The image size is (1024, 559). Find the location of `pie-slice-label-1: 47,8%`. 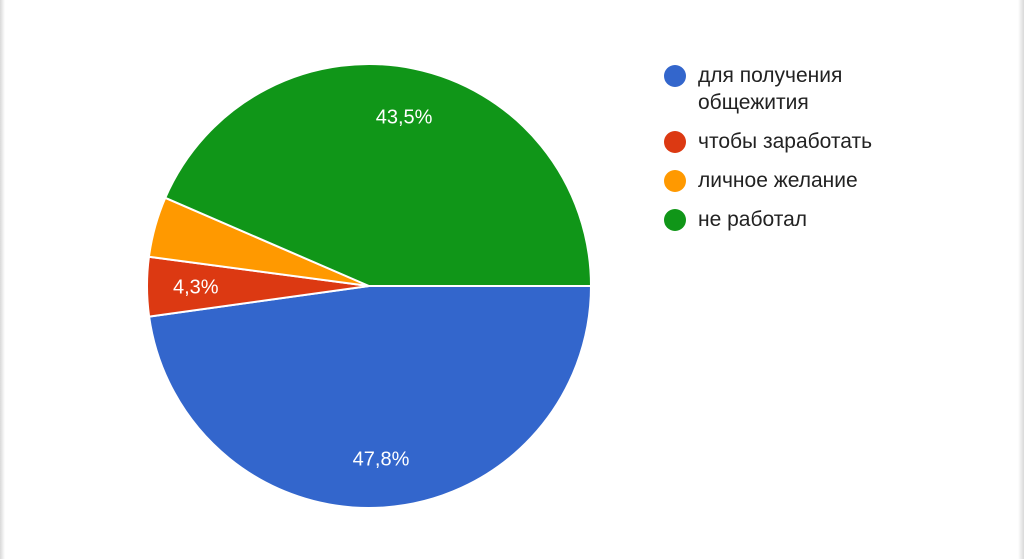

pie-slice-label-1: 47,8% is located at coordinates (381, 460).